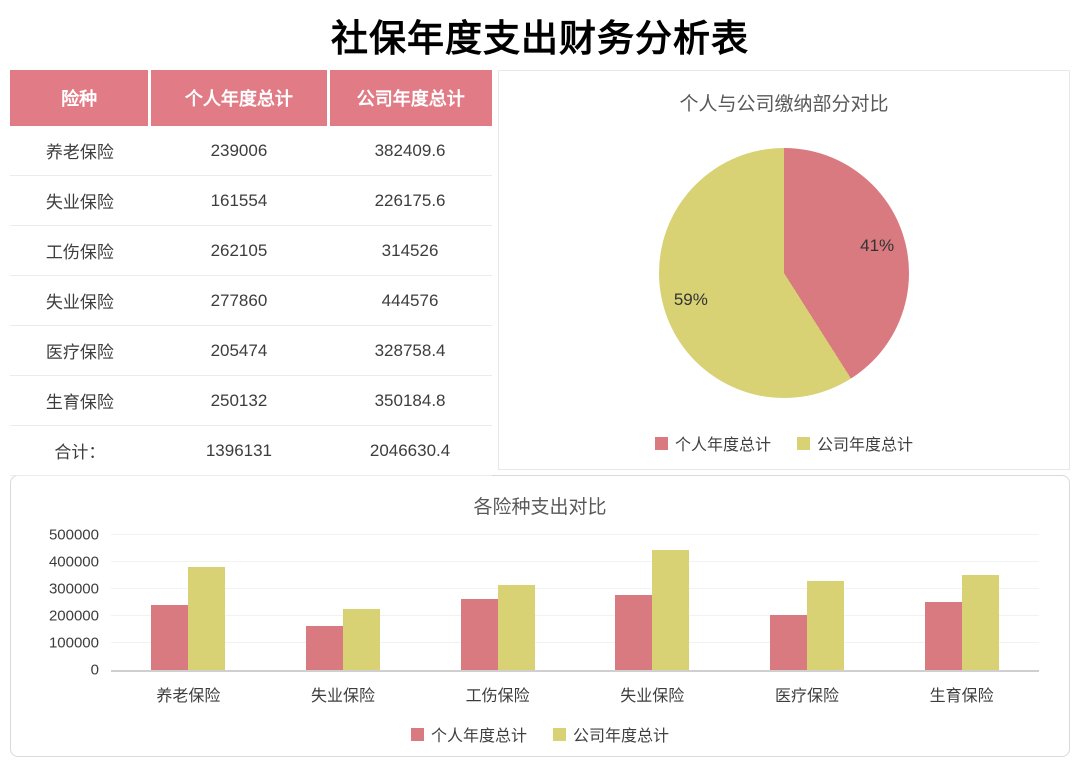  Describe the element at coordinates (239, 300) in the screenshot. I see `table-cell: 277860` at that location.